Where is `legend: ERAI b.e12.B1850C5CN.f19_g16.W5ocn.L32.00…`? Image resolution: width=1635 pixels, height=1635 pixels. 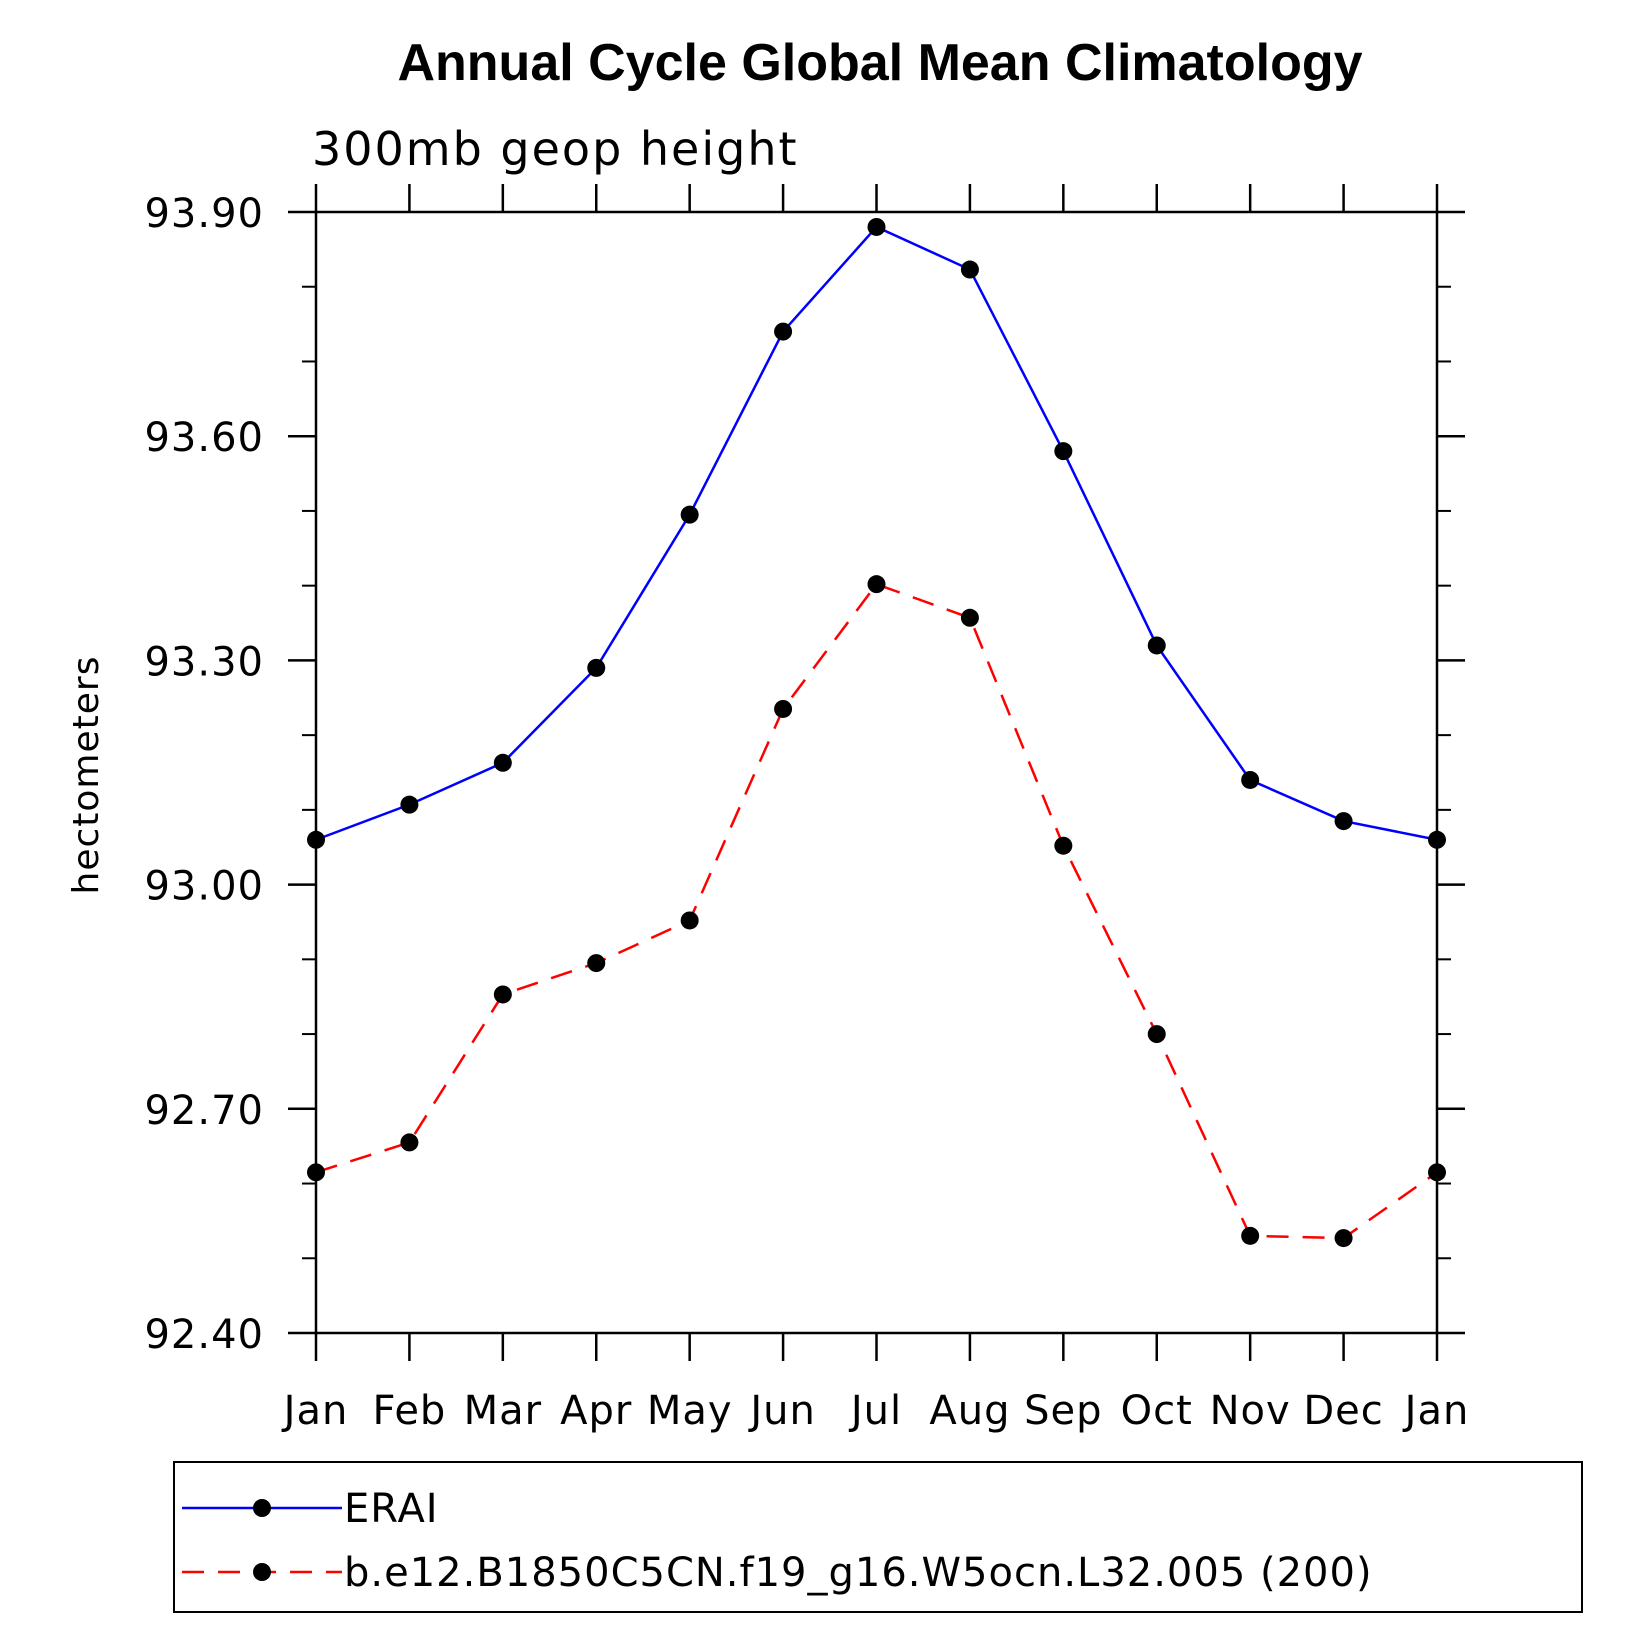
legend: ERAI b.e12.B1850C5CN.f19_g16.W5ocn.L32.00… is located at coordinates (777, 1541).